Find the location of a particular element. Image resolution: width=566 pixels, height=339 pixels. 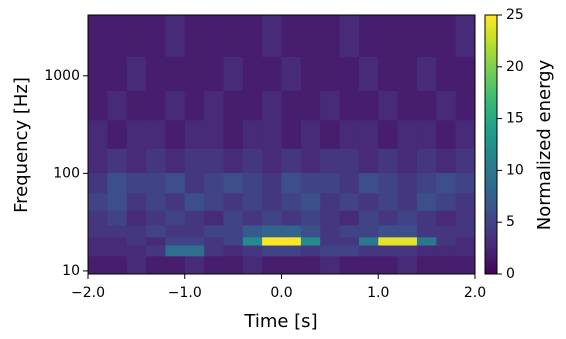

x-tick-label: −2.0 is located at coordinates (88, 293).